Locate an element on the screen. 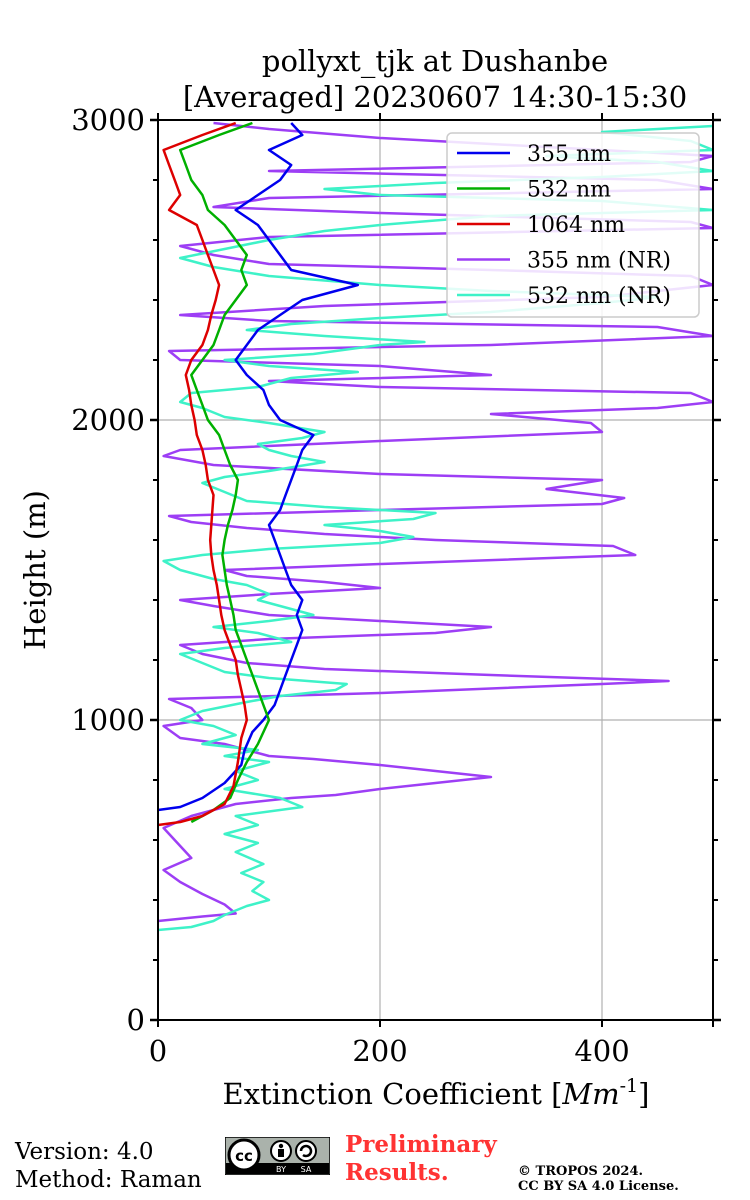 The width and height of the screenshot is (750, 1200). svg-text: cc is located at coordinates (244, 1156).